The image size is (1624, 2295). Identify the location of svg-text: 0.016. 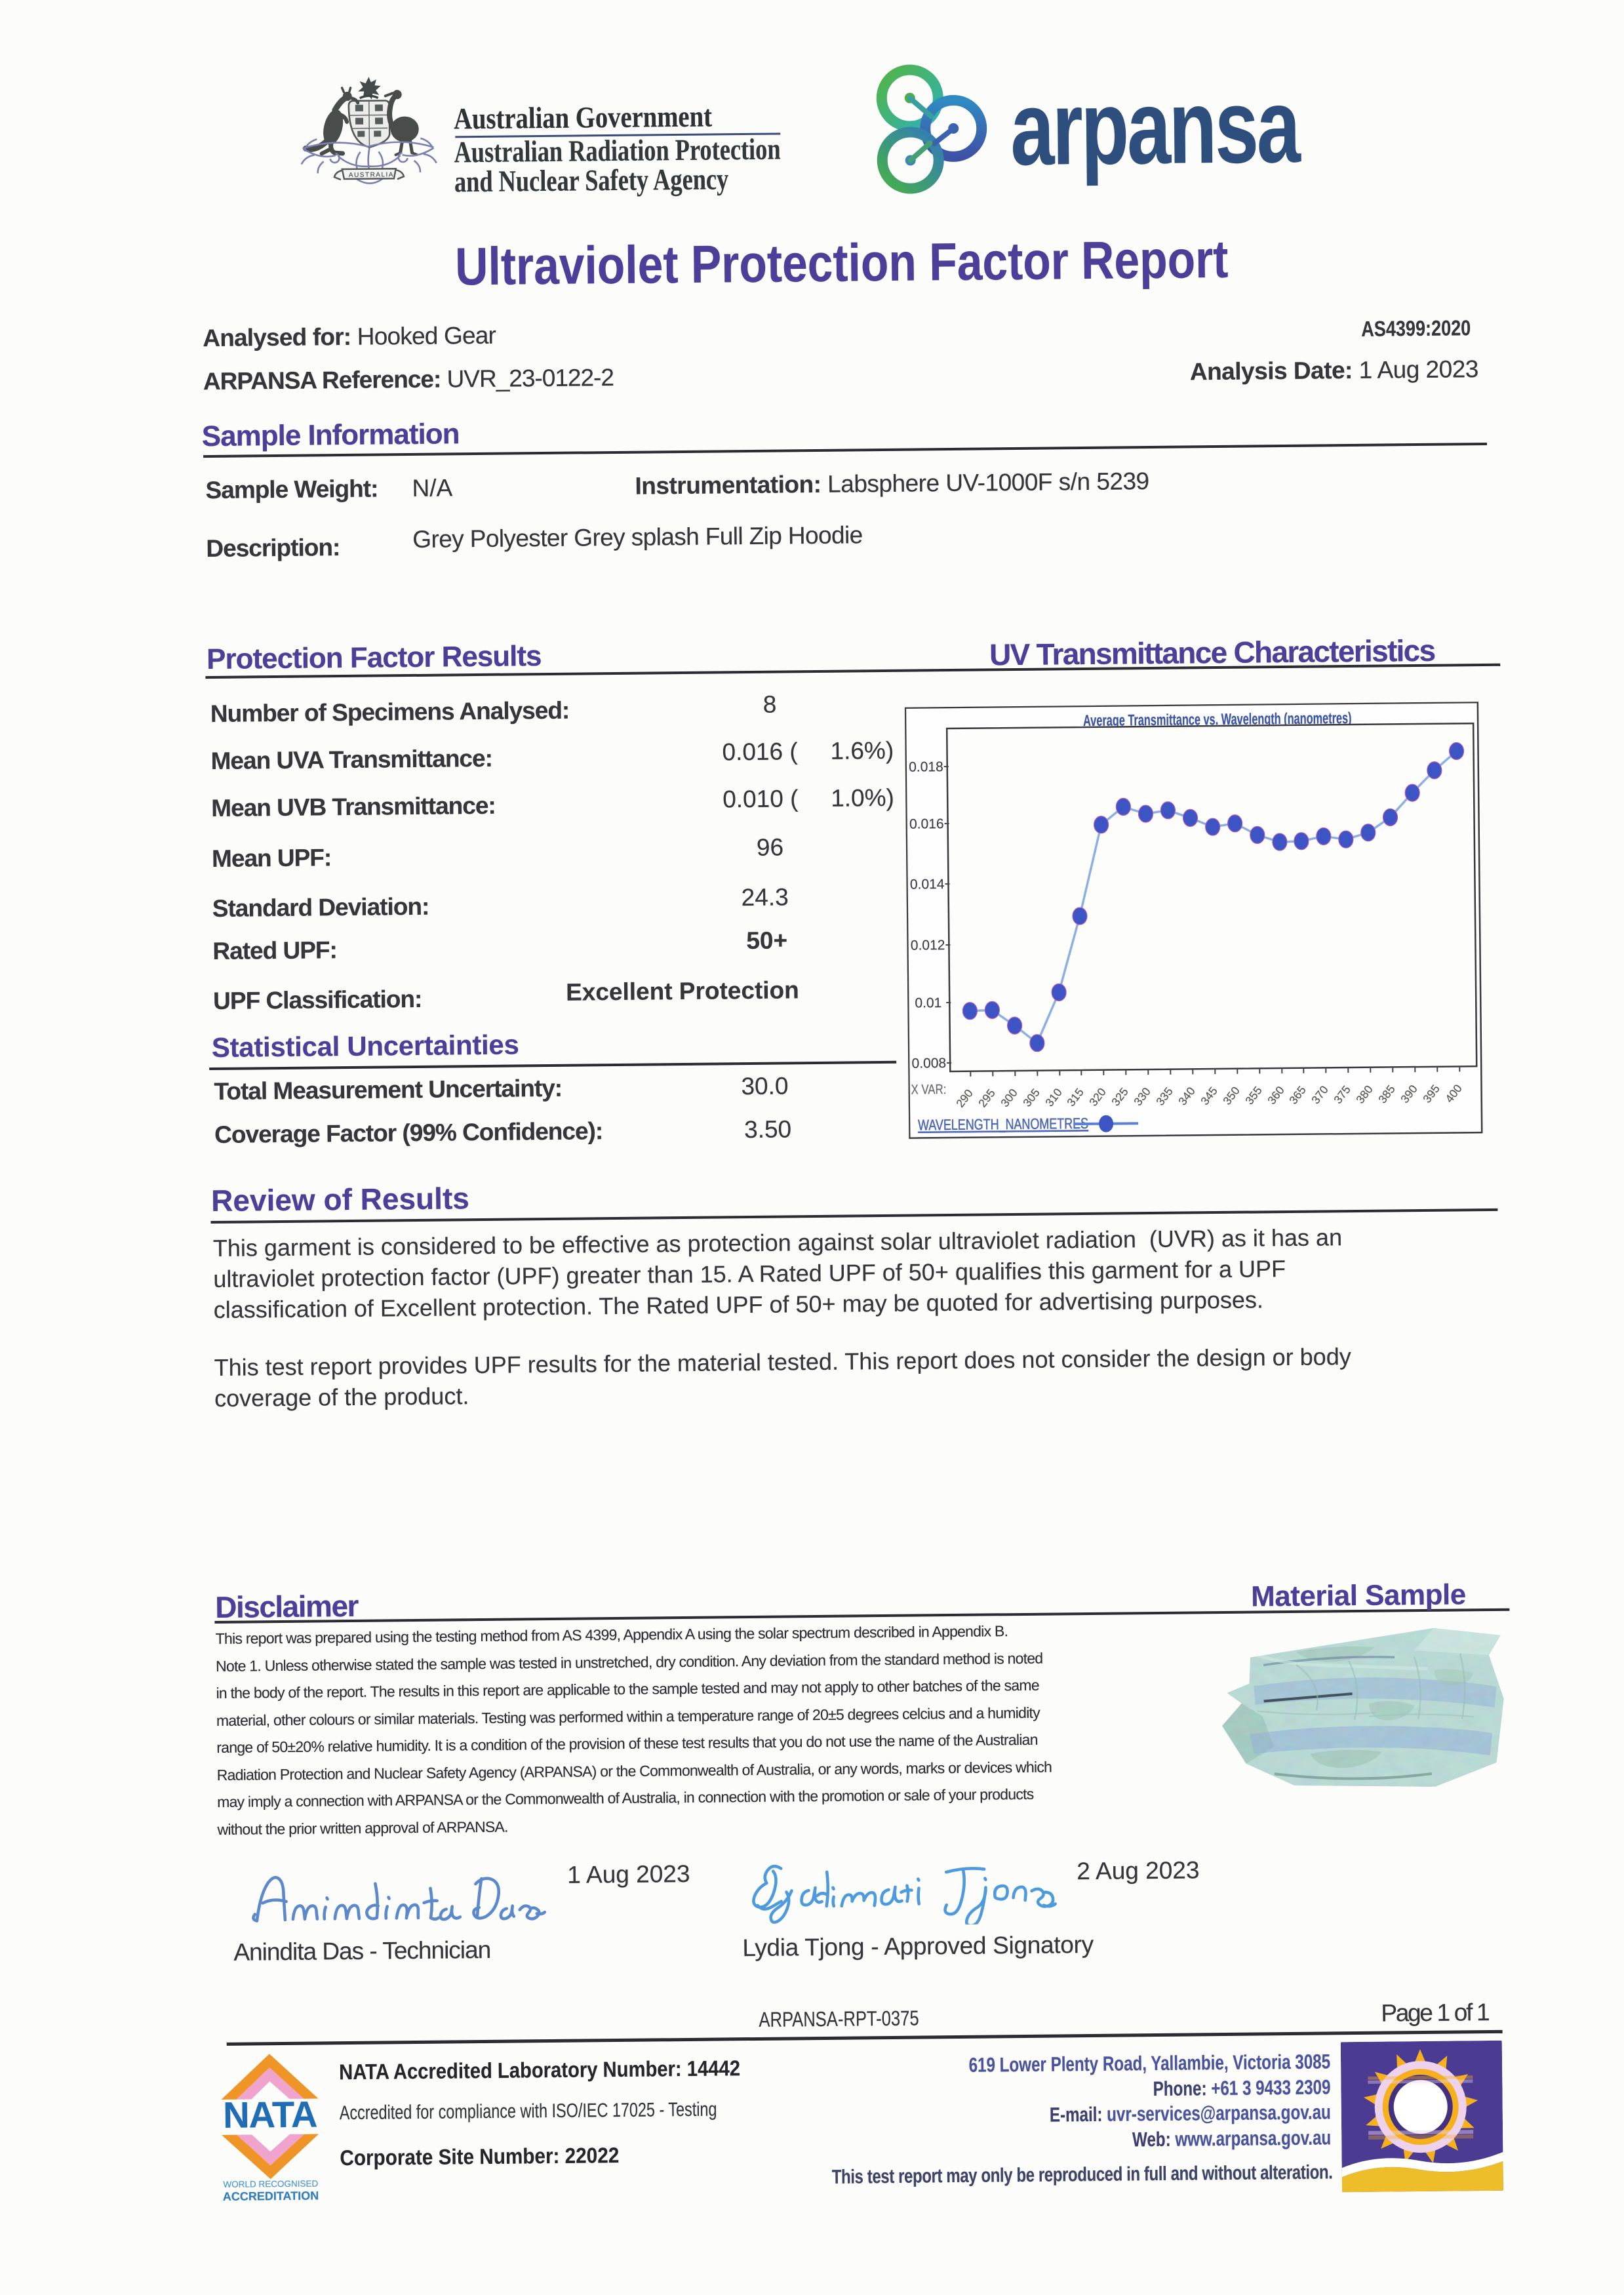
(926, 824).